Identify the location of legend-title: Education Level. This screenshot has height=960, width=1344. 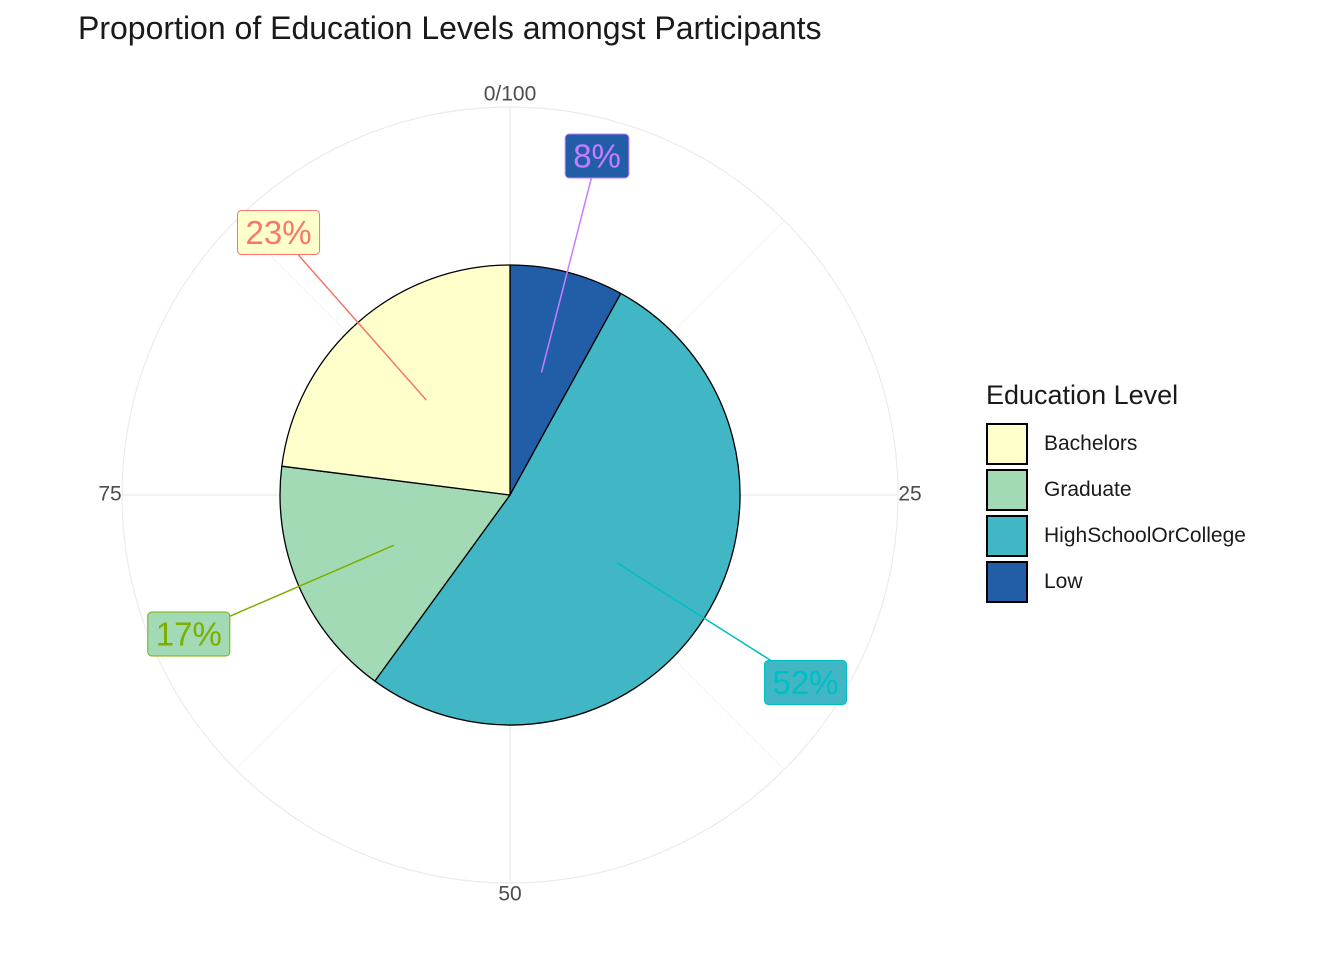
(1082, 395).